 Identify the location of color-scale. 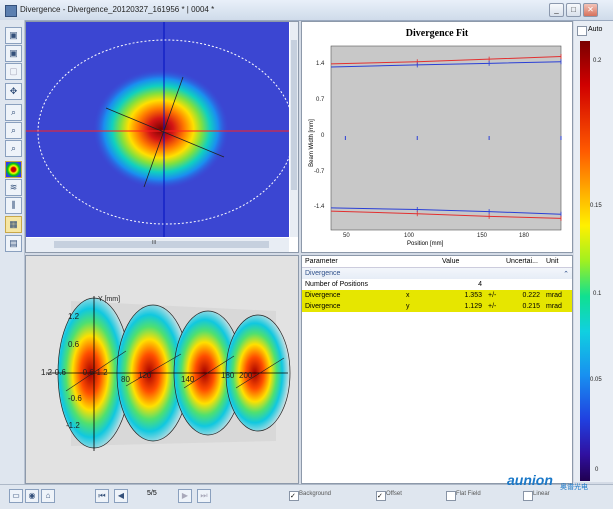
(585, 261).